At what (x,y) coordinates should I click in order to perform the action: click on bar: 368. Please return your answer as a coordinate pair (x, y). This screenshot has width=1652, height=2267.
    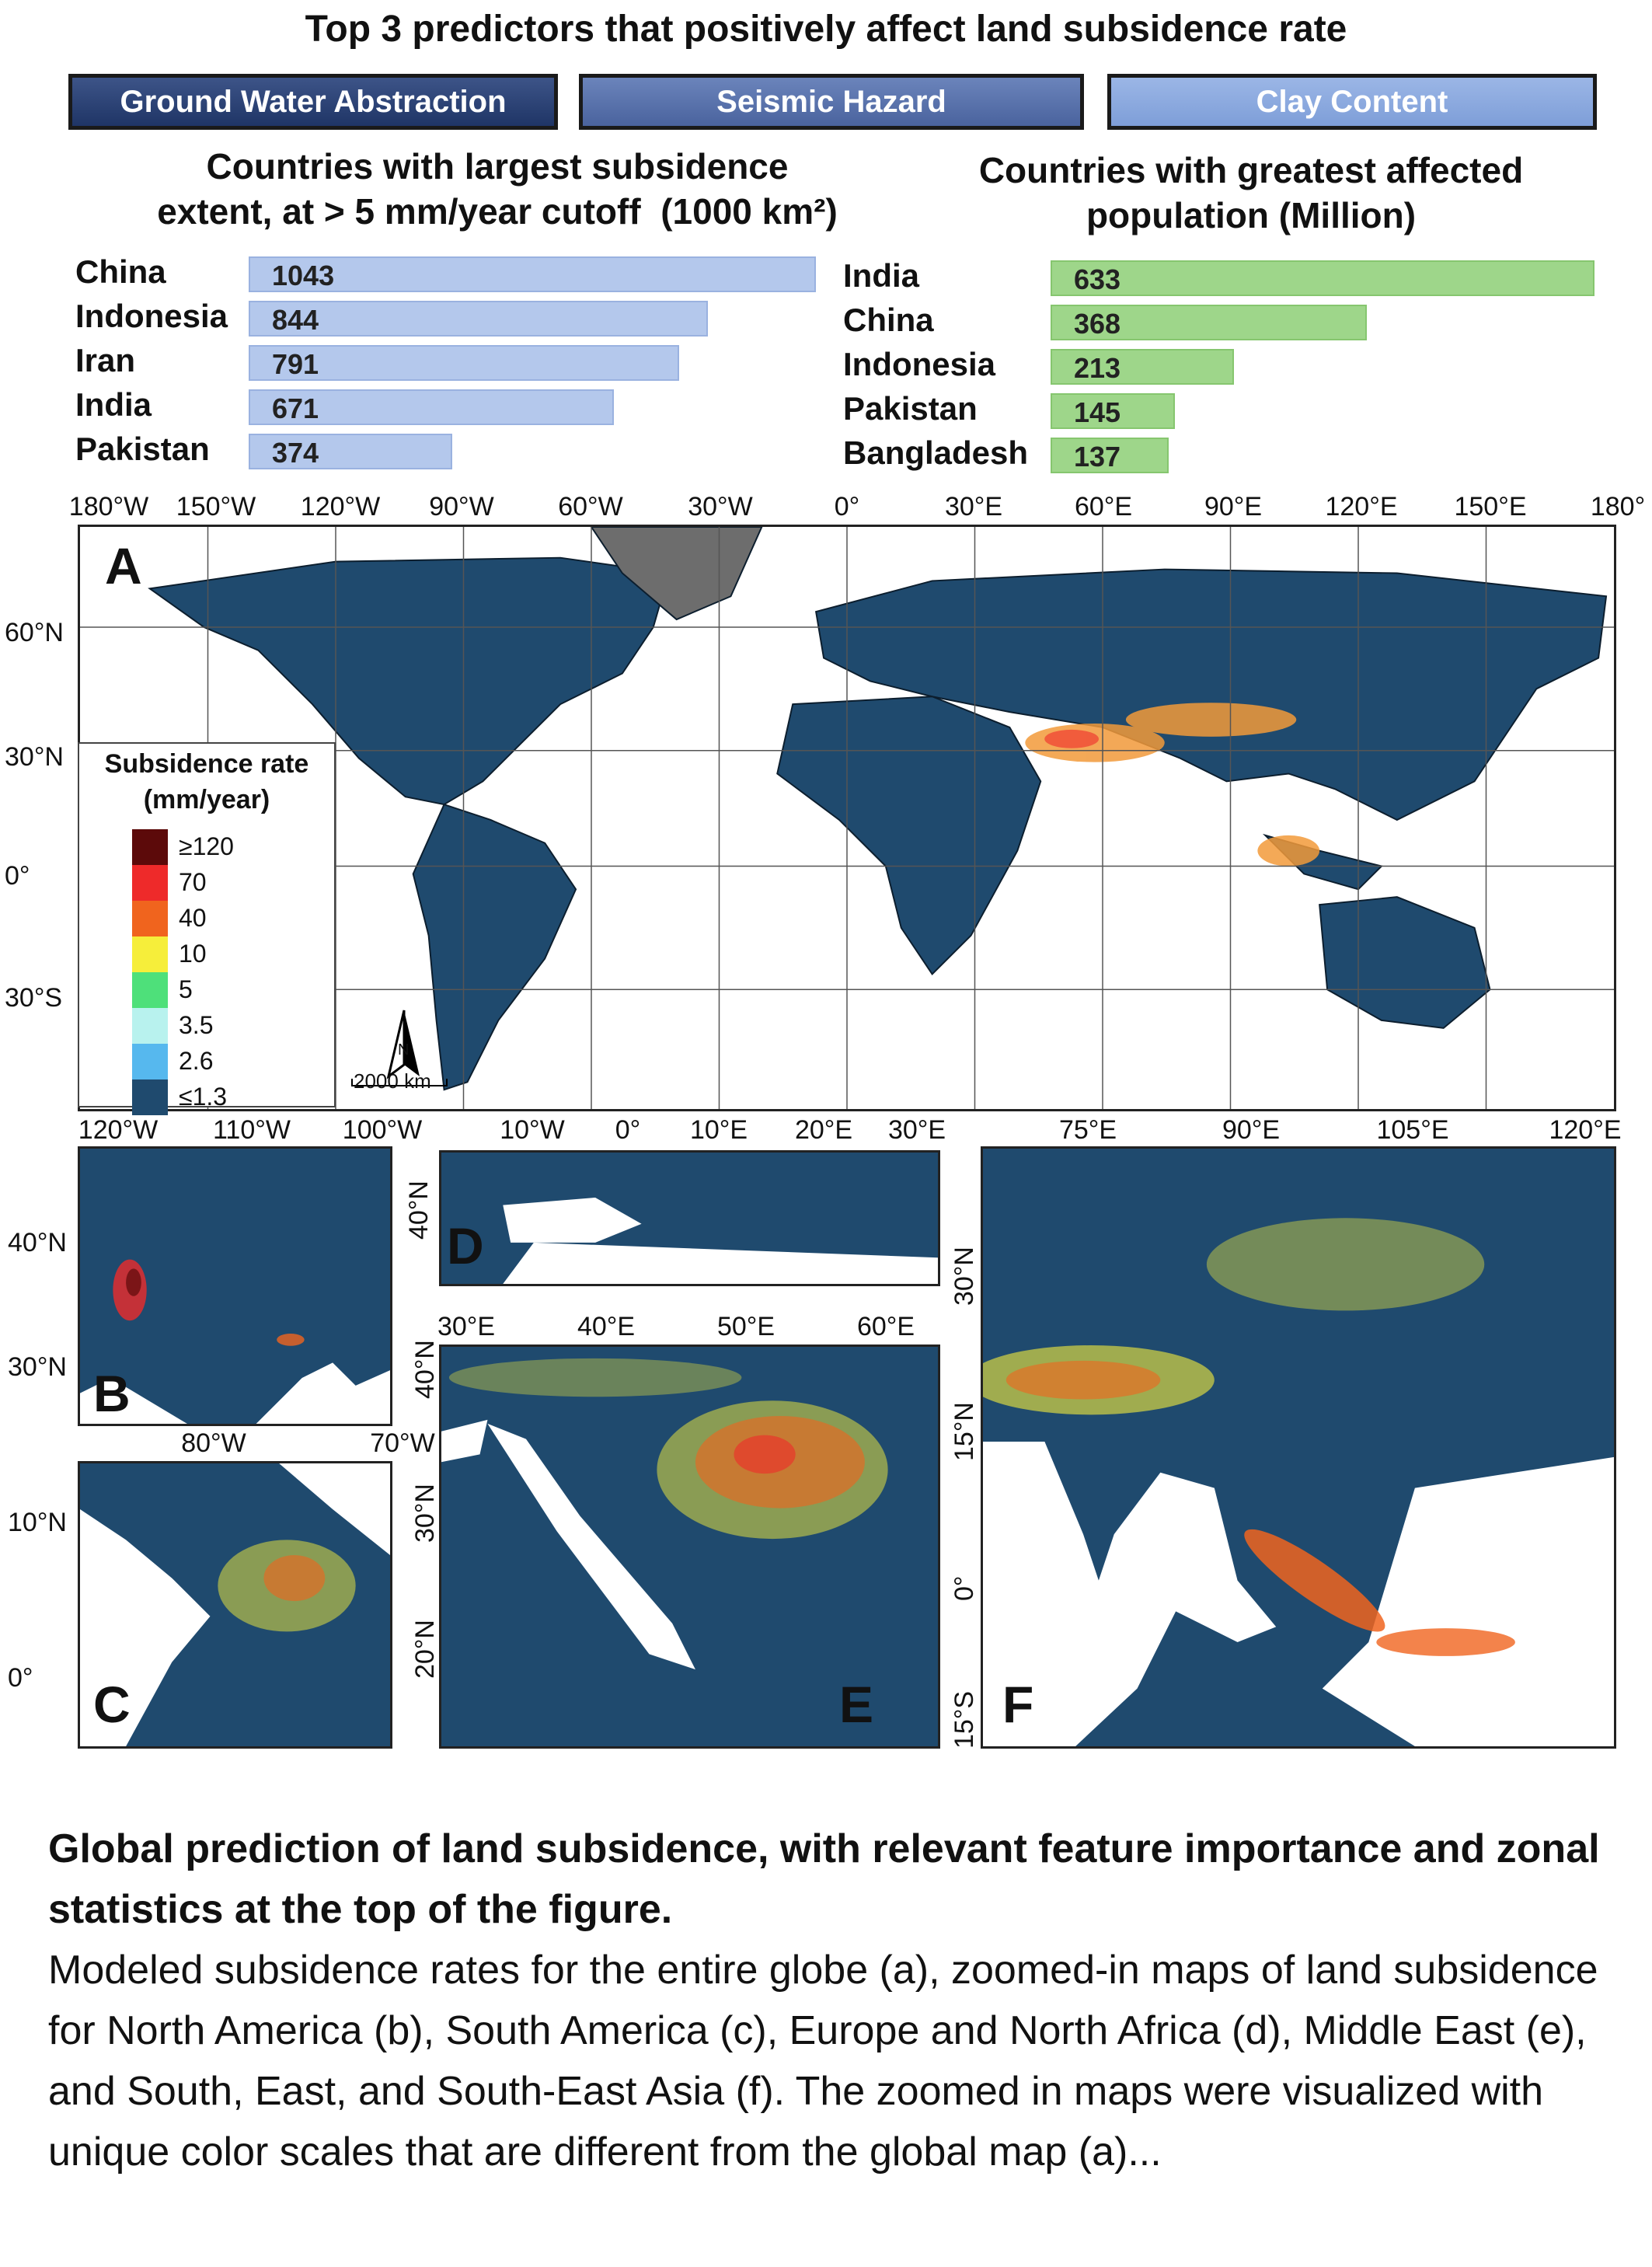
    Looking at the image, I should click on (1209, 322).